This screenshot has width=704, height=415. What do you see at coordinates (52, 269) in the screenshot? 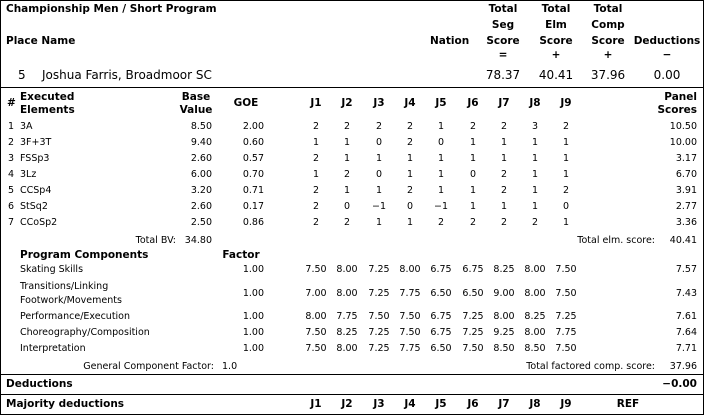
I see `component-name: Skating Skills` at bounding box center [52, 269].